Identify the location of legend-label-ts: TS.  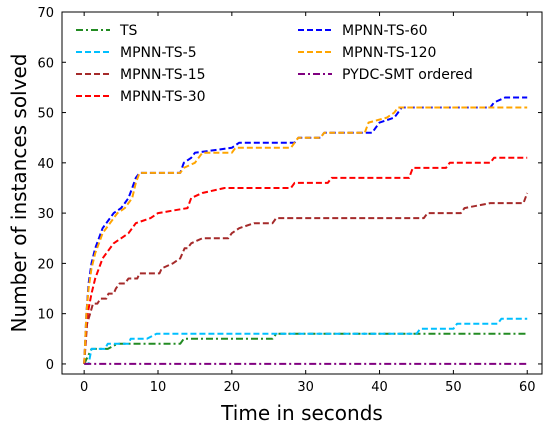
(128, 31).